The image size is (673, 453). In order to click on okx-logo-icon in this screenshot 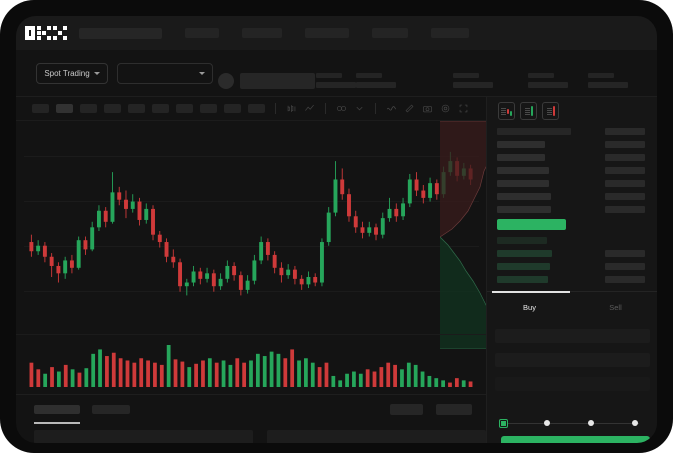, I will do `click(46, 33)`.